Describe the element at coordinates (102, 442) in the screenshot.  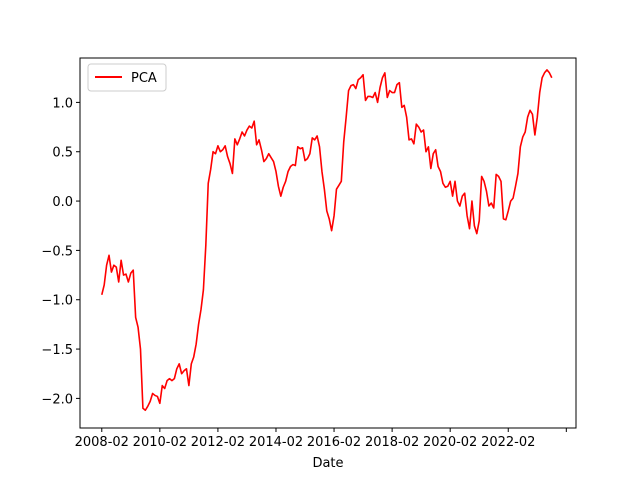
I see `x-tick-label: 2008-02` at that location.